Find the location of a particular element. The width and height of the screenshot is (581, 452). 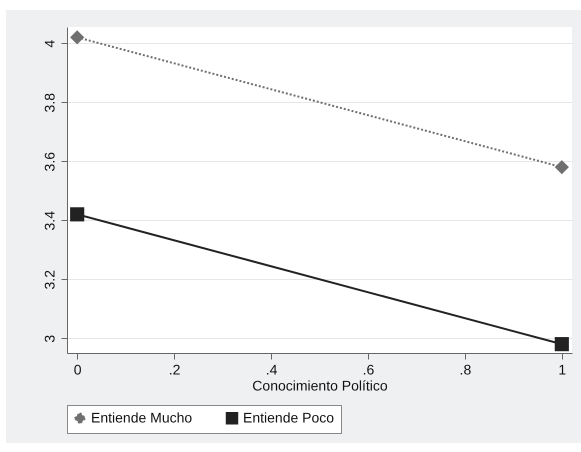

x-tick-label: 1 is located at coordinates (562, 370).